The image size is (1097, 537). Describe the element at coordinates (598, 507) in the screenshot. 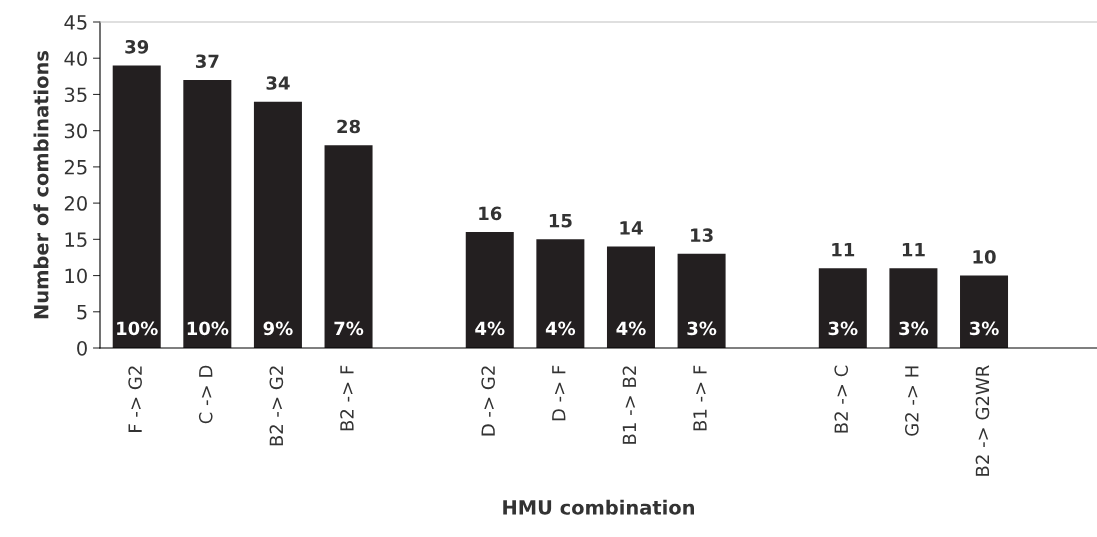

I see `x-axis-title: HMU combination` at that location.